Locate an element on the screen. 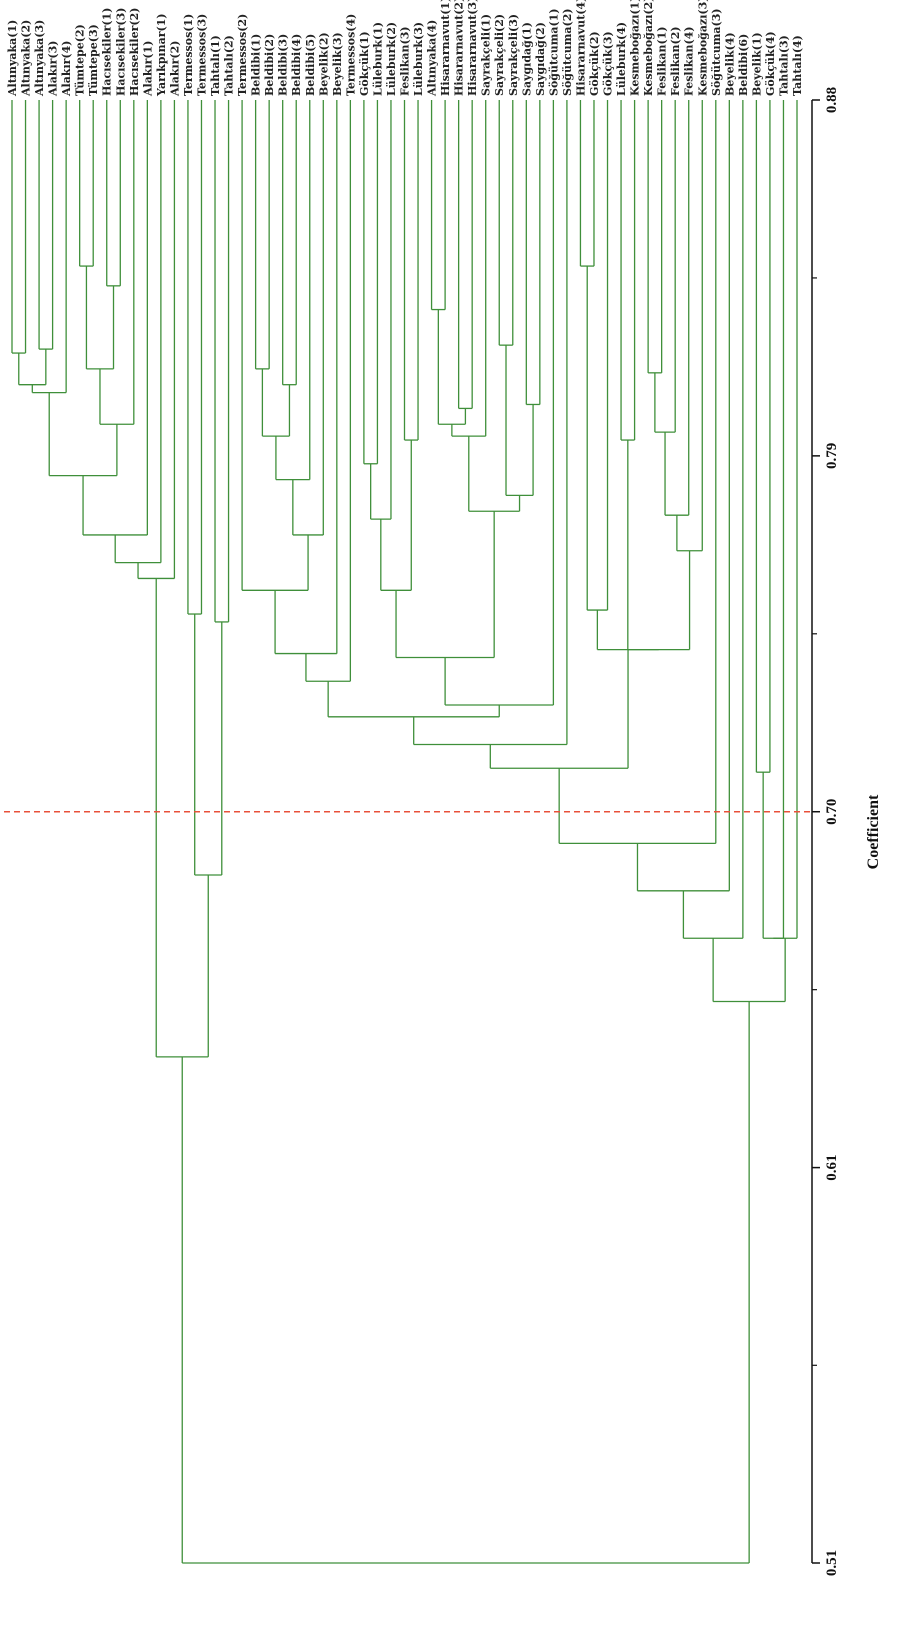 The height and width of the screenshot is (1643, 916). leaf-label: Tahtalı(4) is located at coordinates (797, 65).